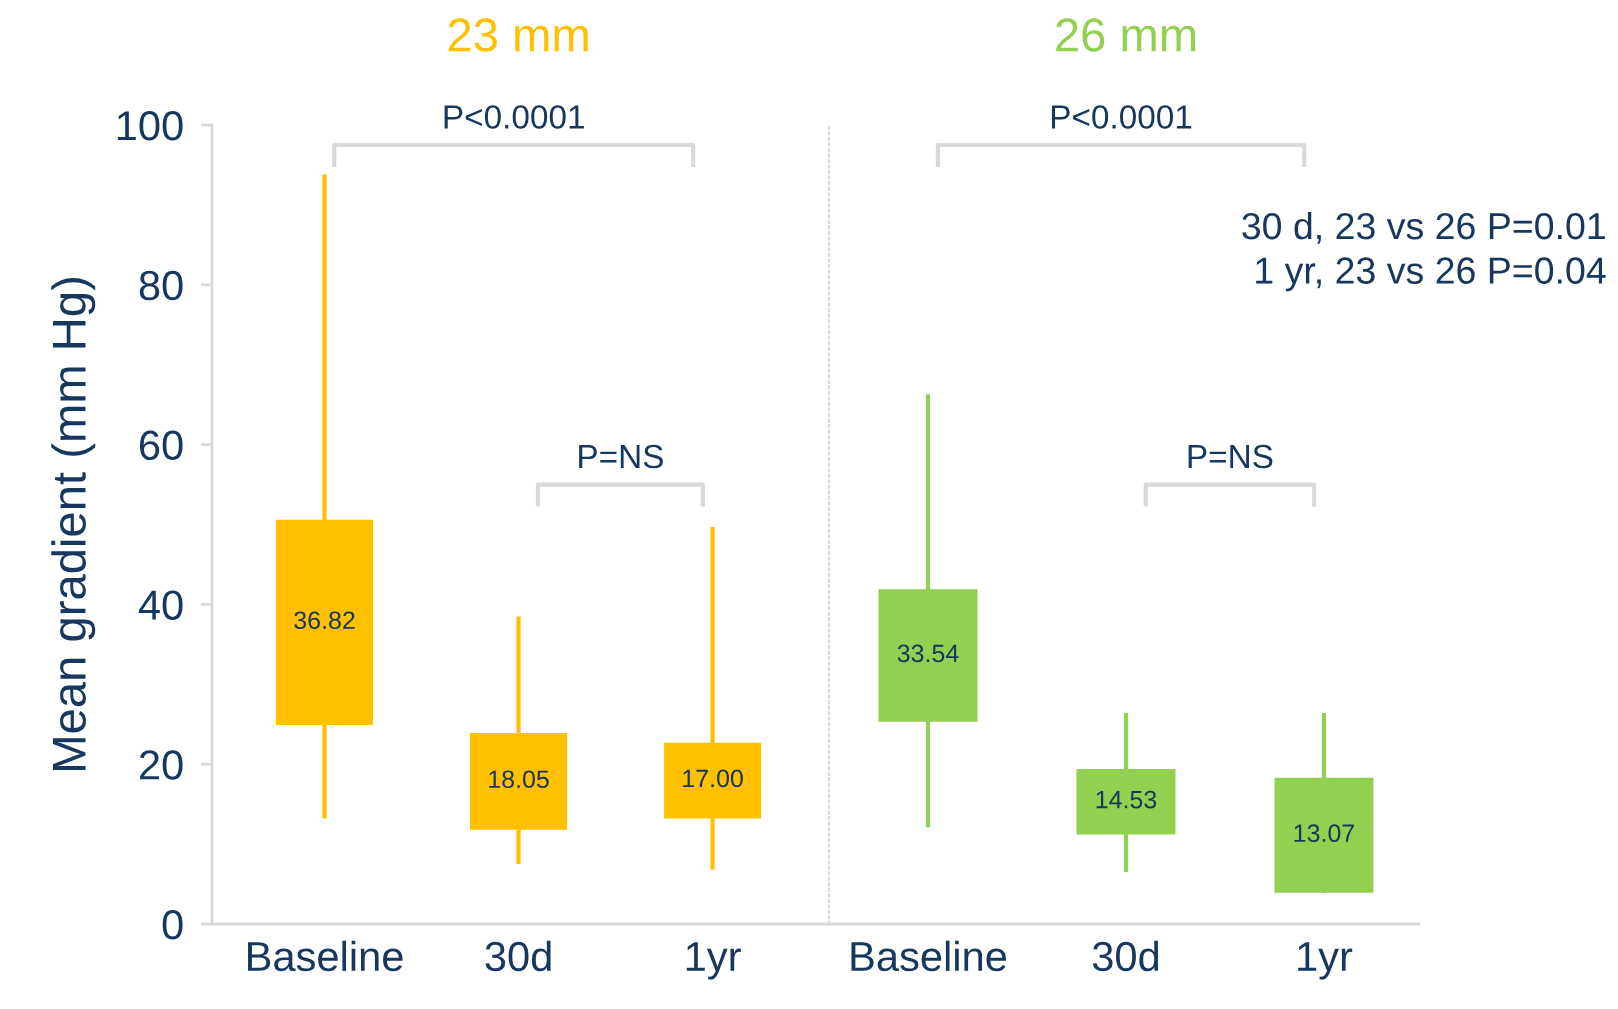 The image size is (1618, 1009). I want to click on y-tick-label: 80, so click(161, 285).